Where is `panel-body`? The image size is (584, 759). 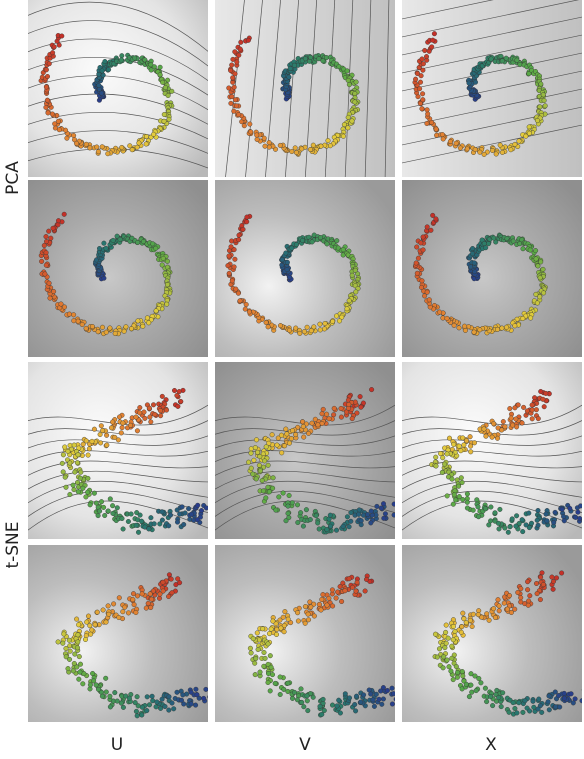
panel-body is located at coordinates (492, 88).